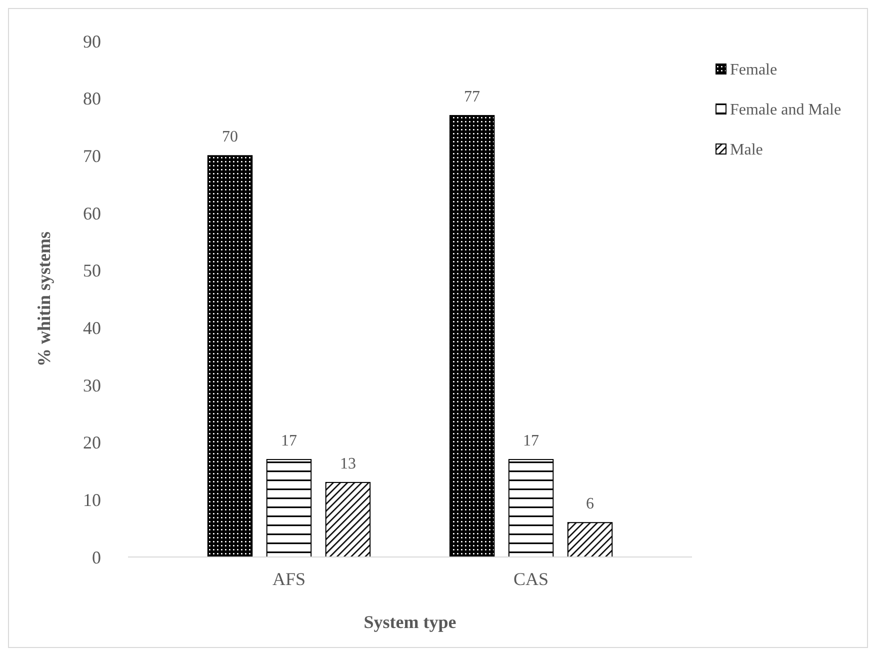 This screenshot has height=659, width=876. What do you see at coordinates (92, 98) in the screenshot?
I see `y-tick-label: 80` at bounding box center [92, 98].